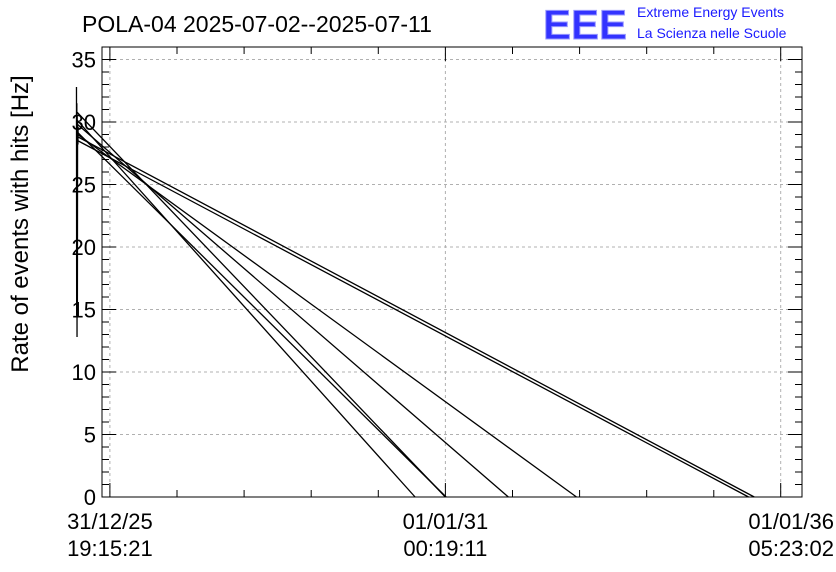 The image size is (836, 572). I want to click on x-tick-label-date: 01/01/31, so click(446, 521).